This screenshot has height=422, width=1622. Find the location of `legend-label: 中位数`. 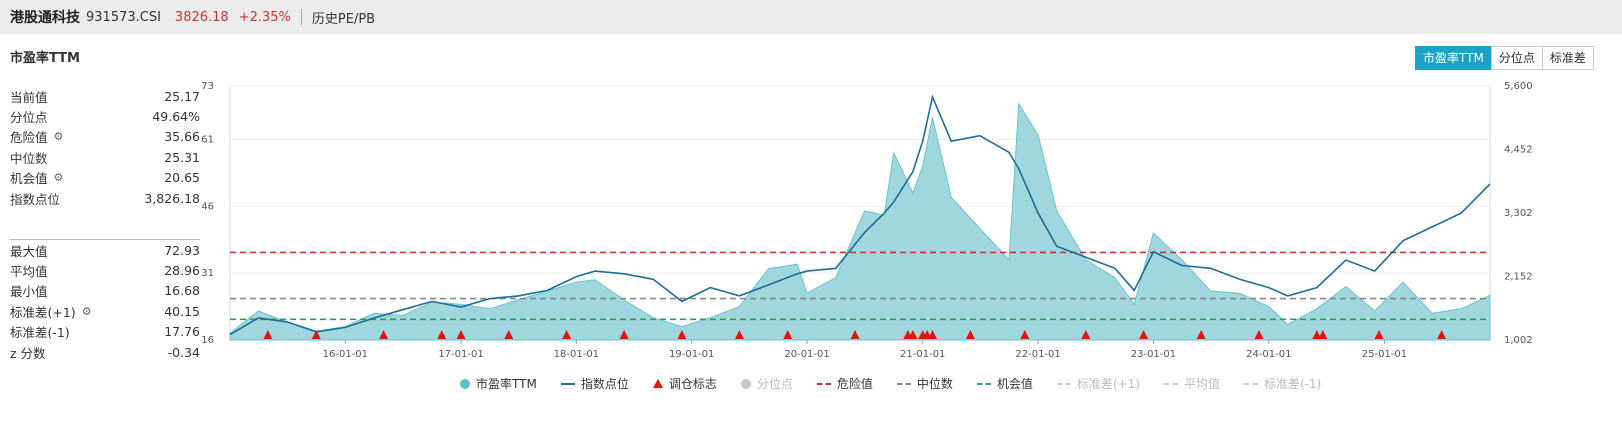

legend-label: 中位数 is located at coordinates (934, 384).